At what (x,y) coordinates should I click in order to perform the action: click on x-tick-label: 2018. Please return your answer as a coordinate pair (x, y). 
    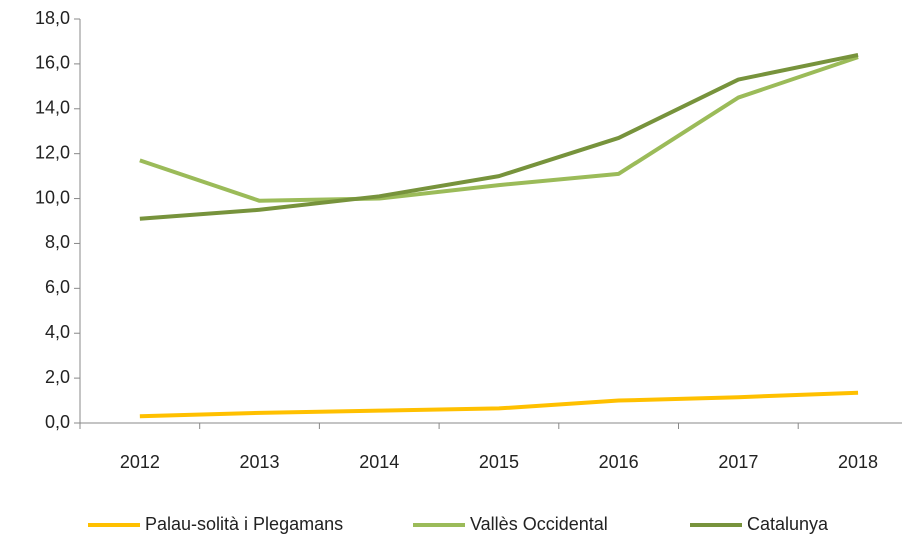
    Looking at the image, I should click on (858, 462).